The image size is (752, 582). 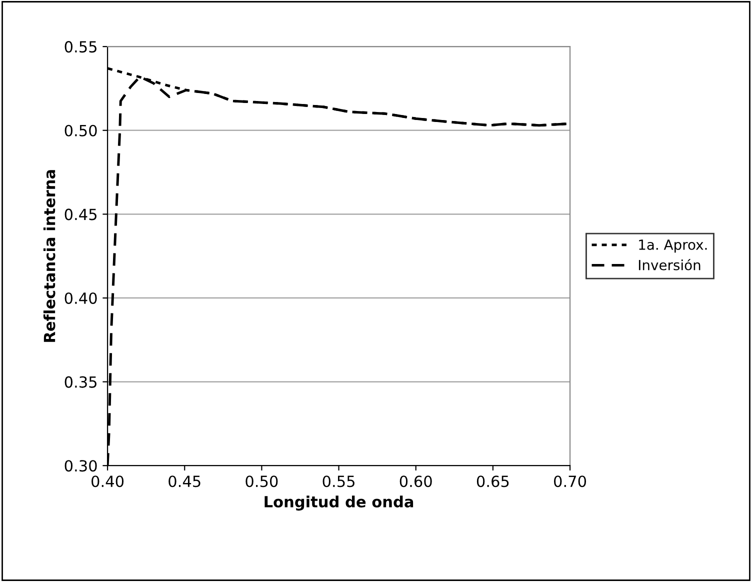 What do you see at coordinates (339, 503) in the screenshot?
I see `x-axis-title: Longitud de onda` at bounding box center [339, 503].